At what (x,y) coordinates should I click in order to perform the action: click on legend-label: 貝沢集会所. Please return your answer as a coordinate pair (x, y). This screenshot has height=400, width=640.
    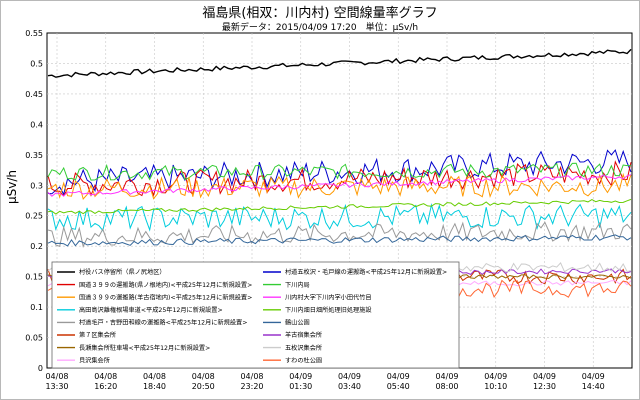
    Looking at the image, I should click on (94, 360).